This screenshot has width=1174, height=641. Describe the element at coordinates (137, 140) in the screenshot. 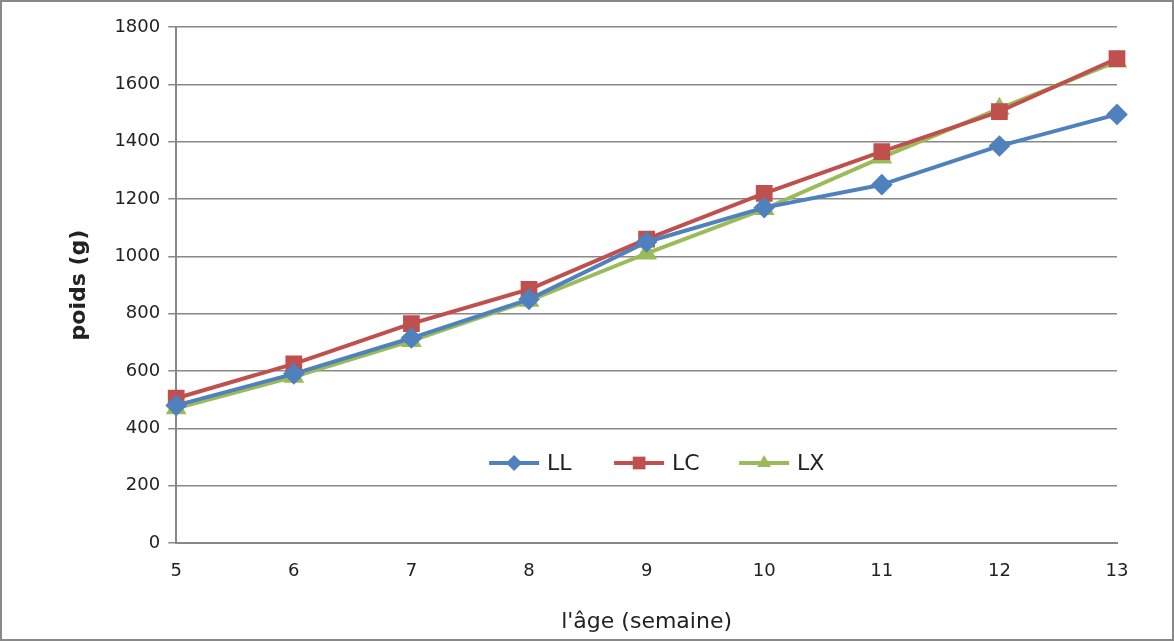

I see `y-tick-label: 1400` at that location.